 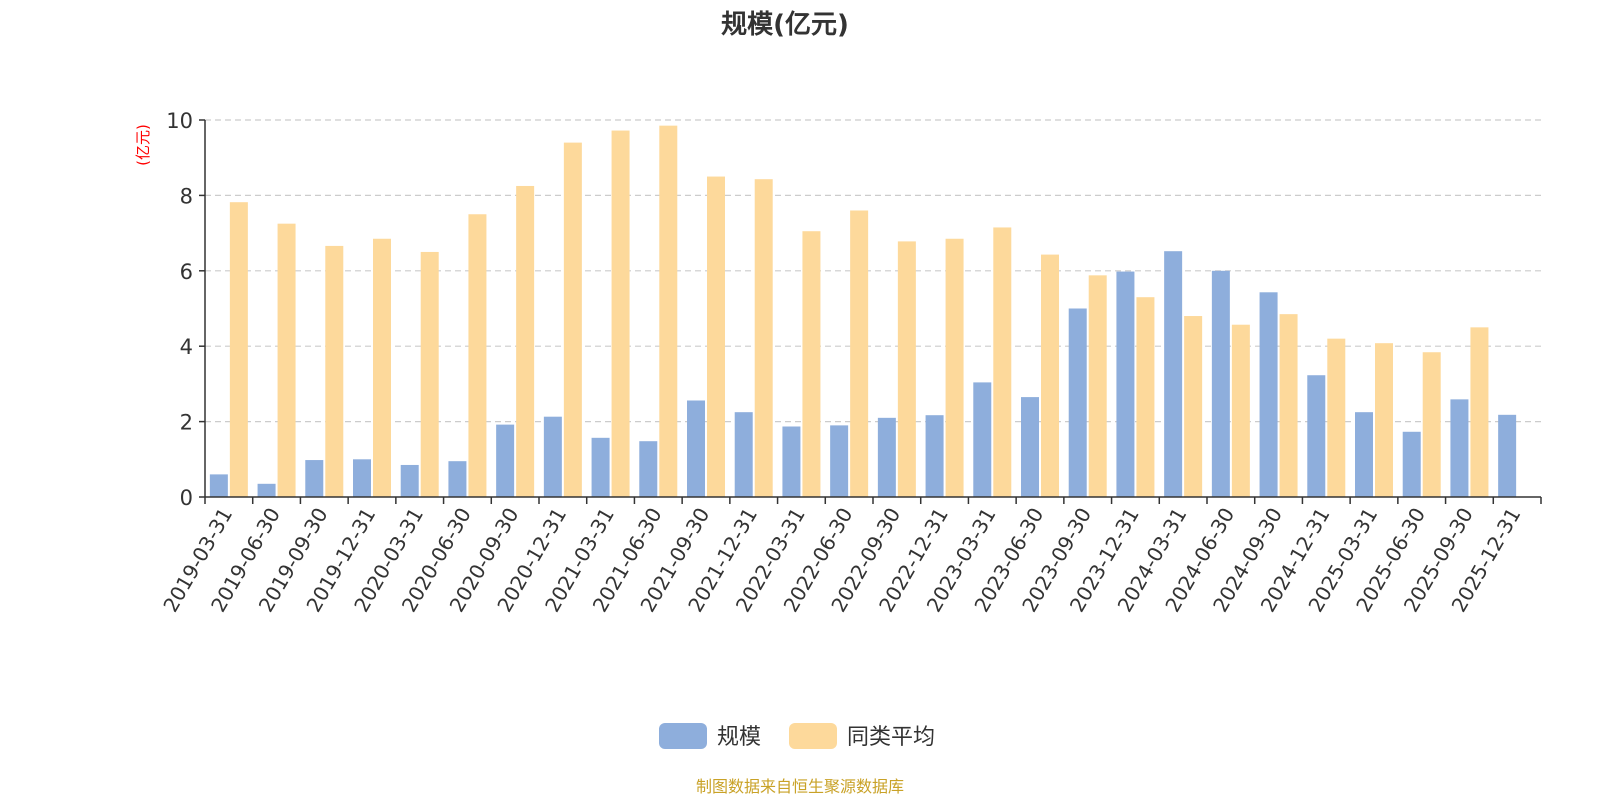 What do you see at coordinates (891, 737) in the screenshot?
I see `legend-label-peer-average: 同类平均` at bounding box center [891, 737].